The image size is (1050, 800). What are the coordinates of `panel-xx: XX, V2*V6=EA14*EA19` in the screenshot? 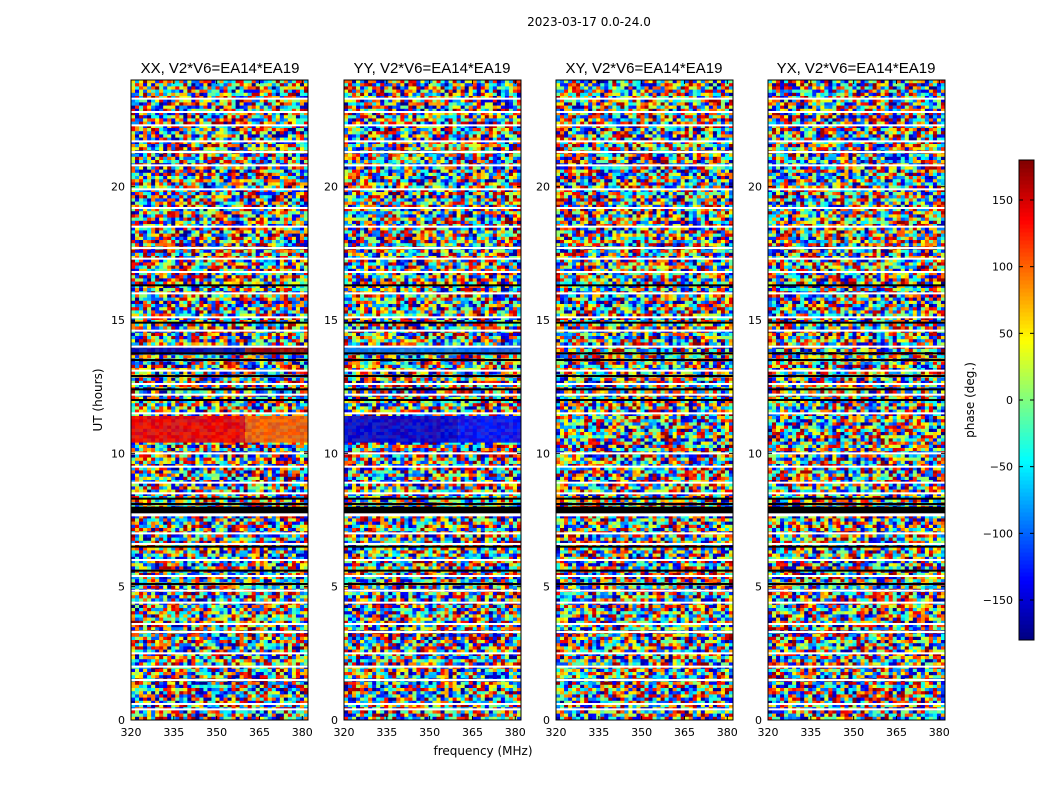 It's located at (220, 68).